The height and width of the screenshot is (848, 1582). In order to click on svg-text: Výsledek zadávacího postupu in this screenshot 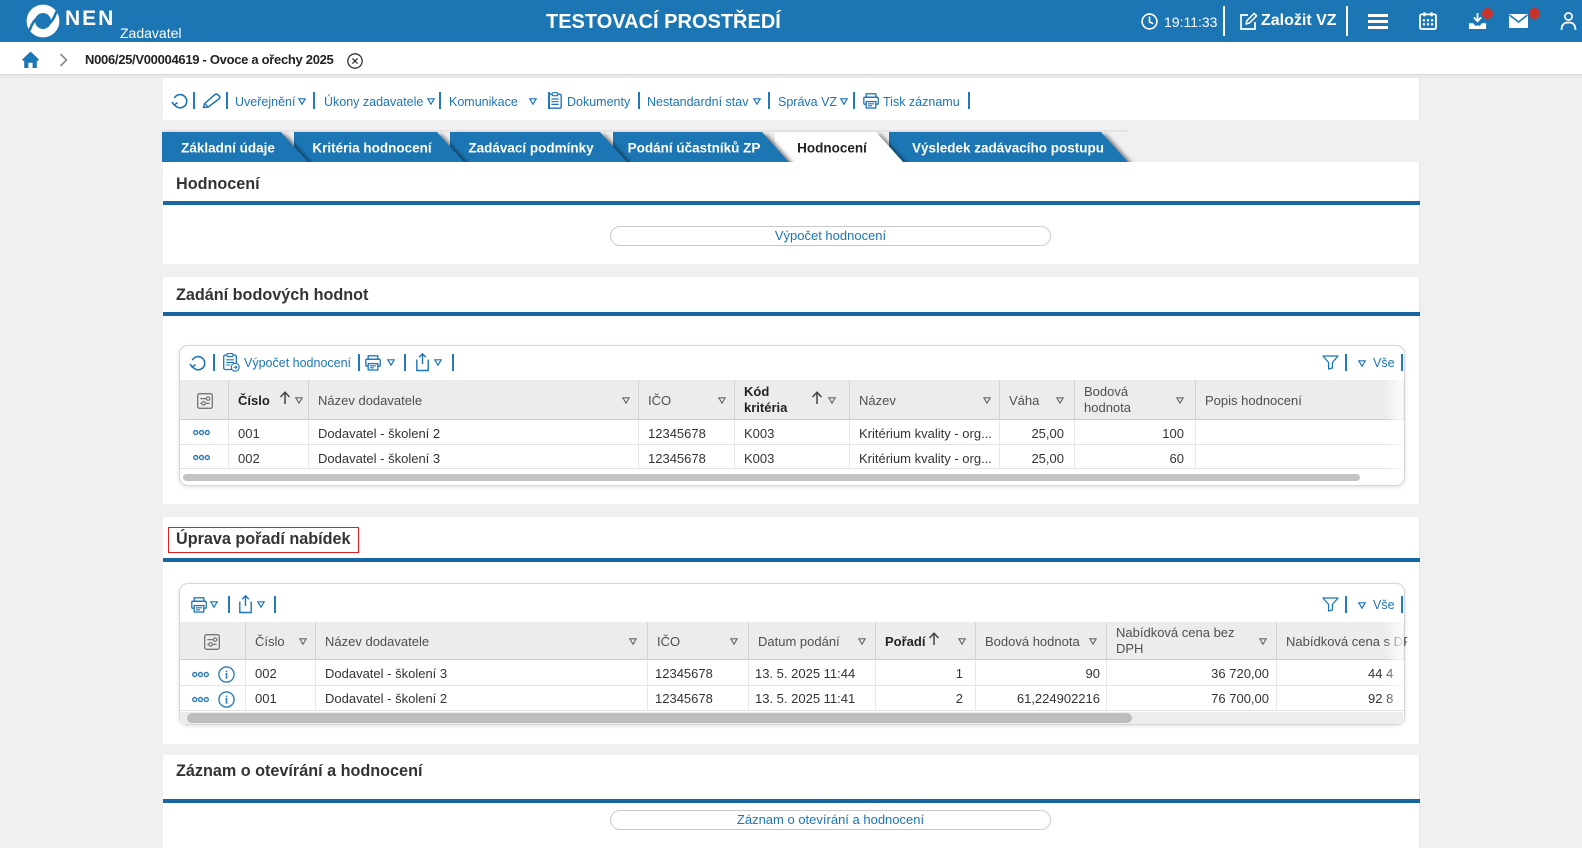, I will do `click(1008, 148)`.